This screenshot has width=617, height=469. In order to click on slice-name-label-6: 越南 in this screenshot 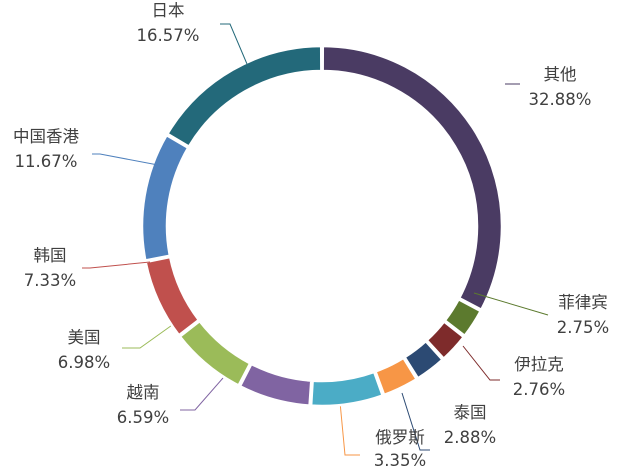, I will do `click(143, 392)`.